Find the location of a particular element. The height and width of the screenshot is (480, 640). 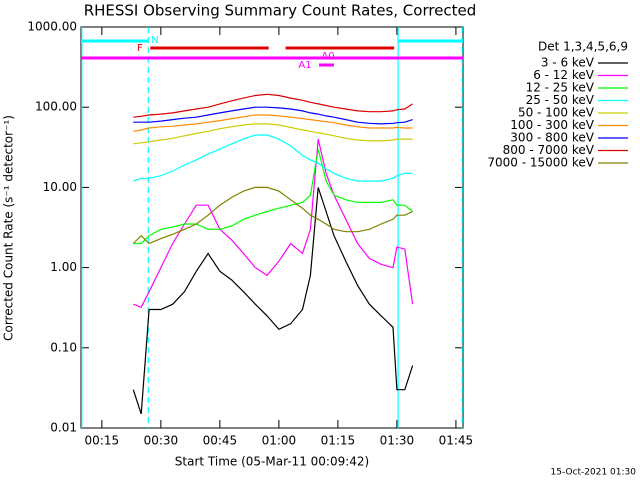

legend-label: 12 - 25 keV is located at coordinates (560, 88).